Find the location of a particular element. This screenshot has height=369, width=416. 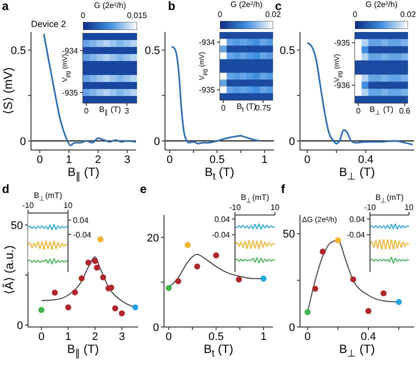

chart-title: b is located at coordinates (172, 6).